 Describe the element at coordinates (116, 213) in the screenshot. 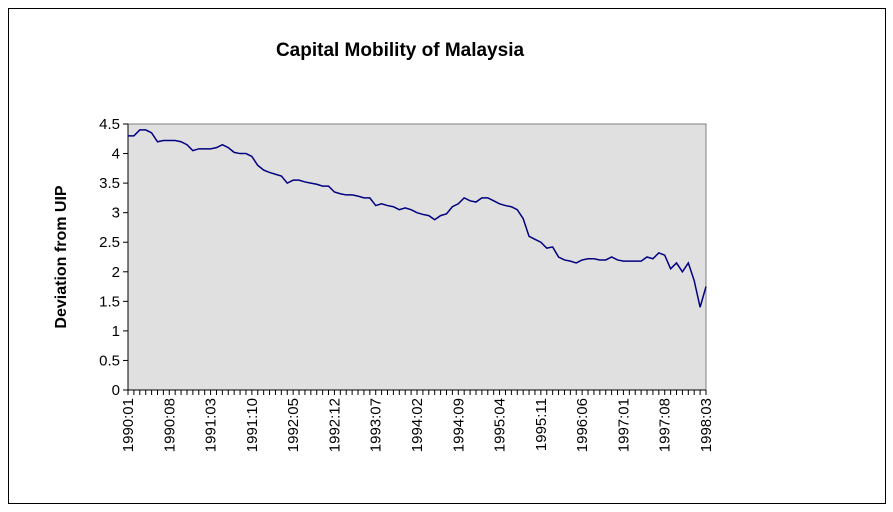

I see `y-tick-label: 3` at that location.